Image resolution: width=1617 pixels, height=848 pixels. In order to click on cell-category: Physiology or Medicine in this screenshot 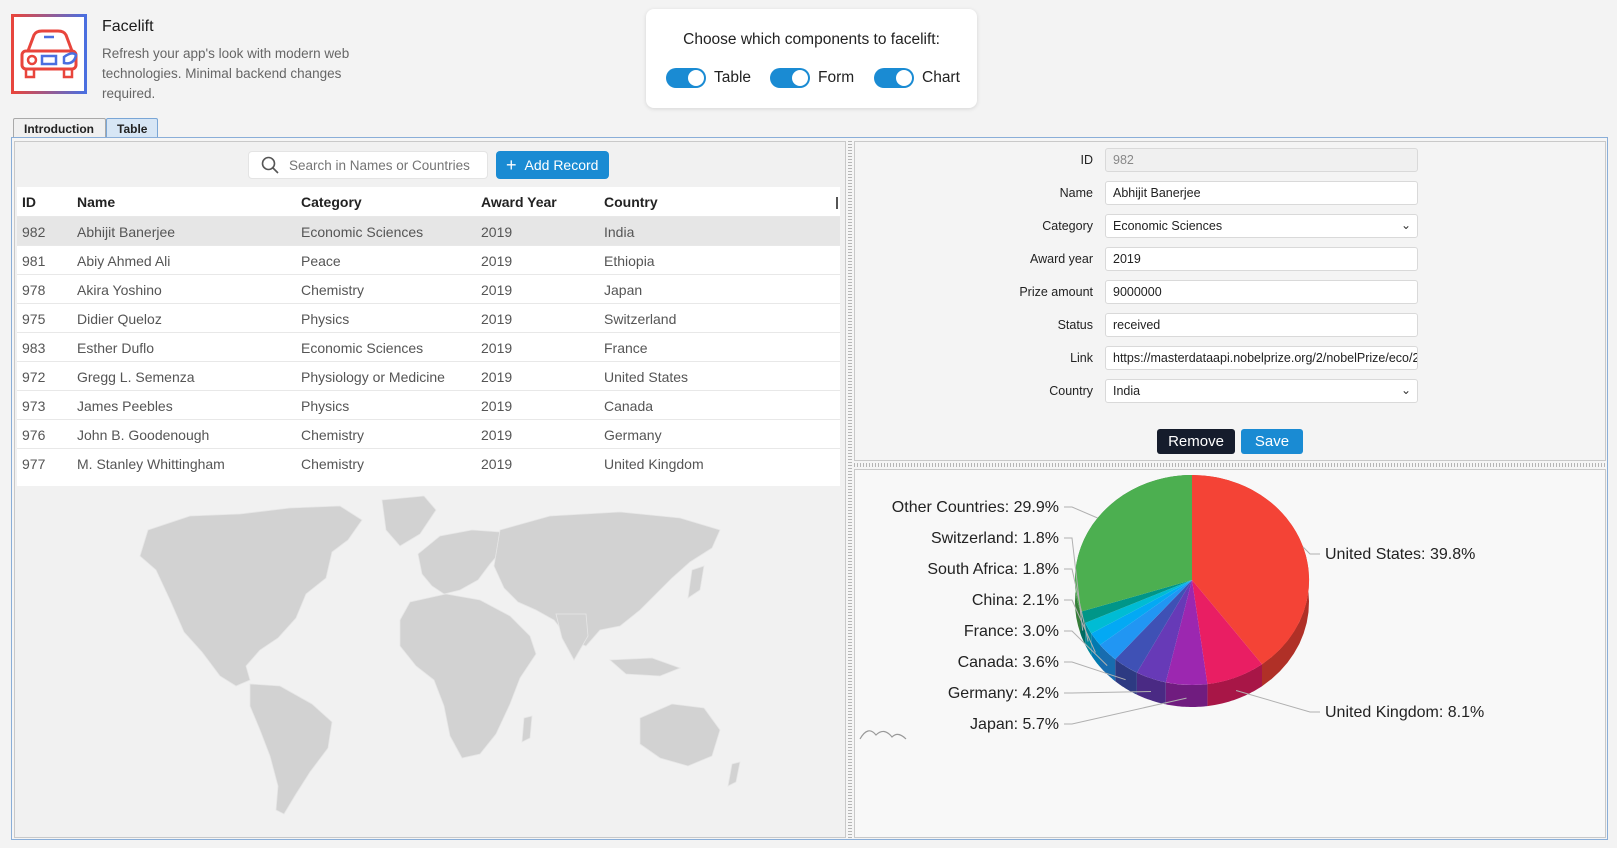, I will do `click(373, 377)`.